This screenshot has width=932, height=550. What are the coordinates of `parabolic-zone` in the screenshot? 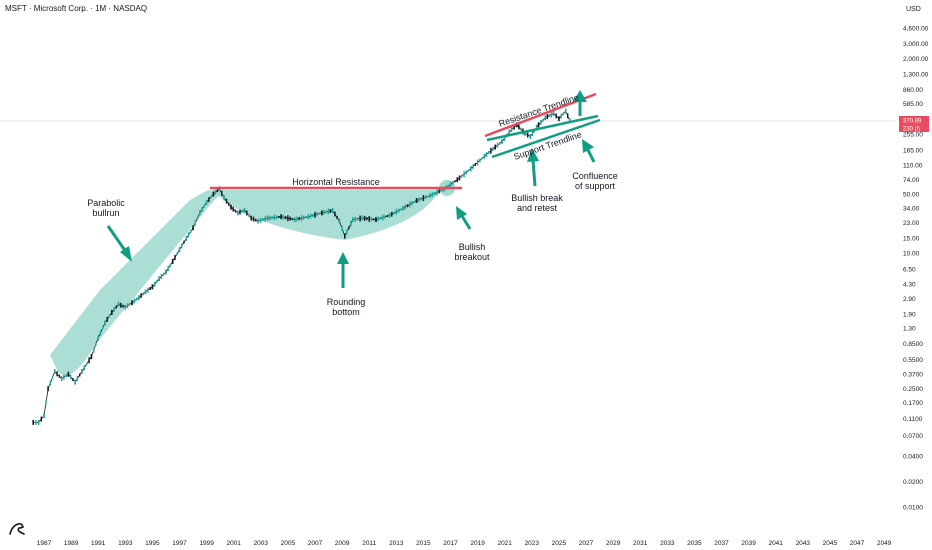 It's located at (136, 283).